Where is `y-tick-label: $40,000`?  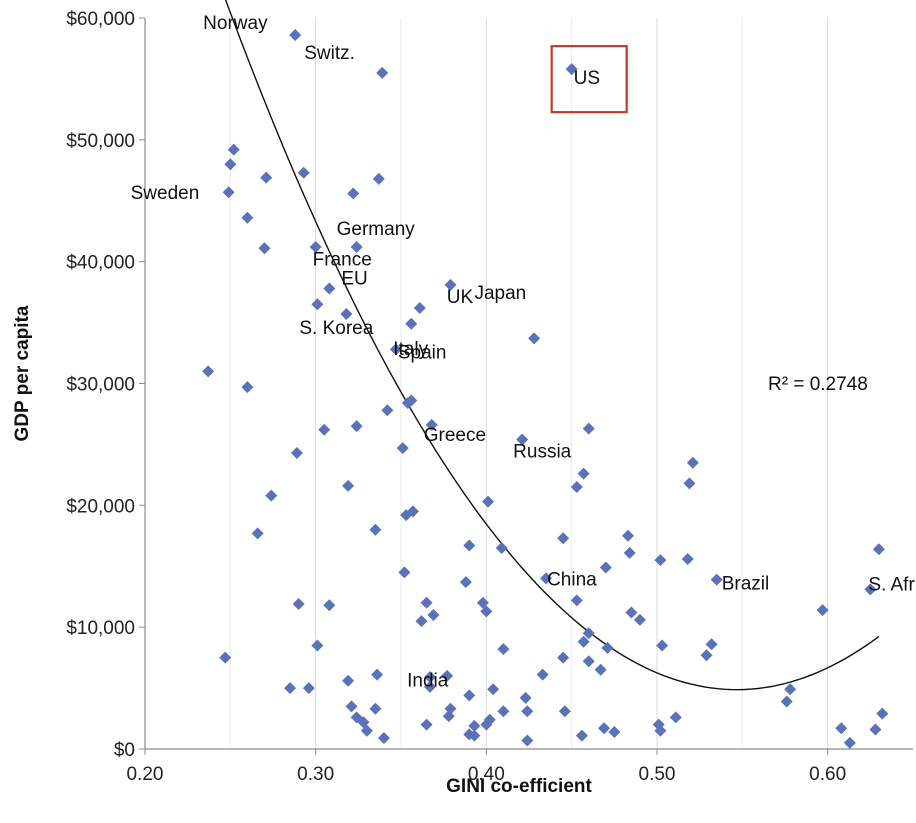
y-tick-label: $40,000 is located at coordinates (100, 263).